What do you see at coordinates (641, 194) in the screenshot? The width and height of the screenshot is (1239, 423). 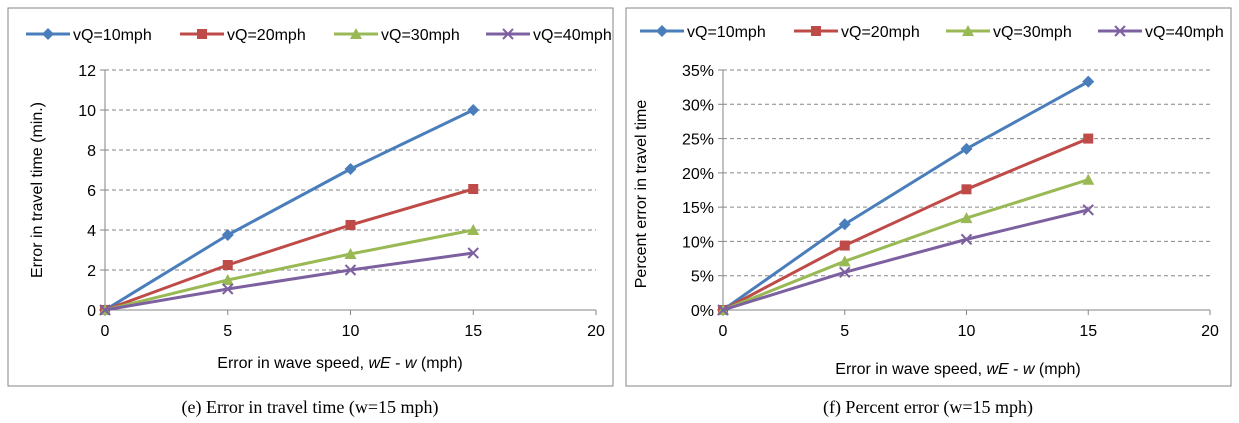 I see `chart-f-y-axis-label: Percent error in travel time` at bounding box center [641, 194].